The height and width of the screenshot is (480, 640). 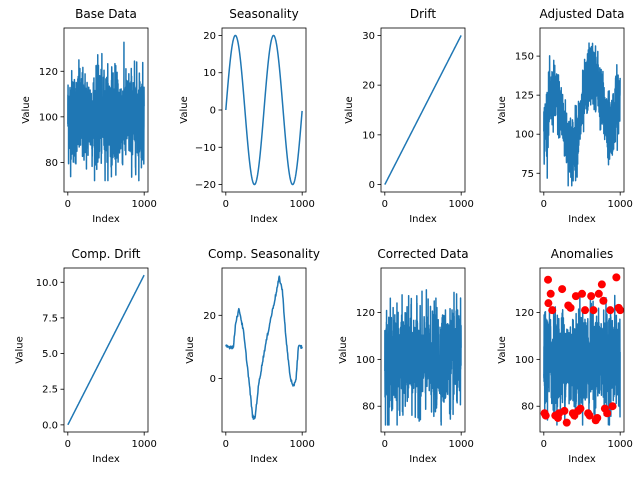 I want to click on chart-panel: 0 1000 75 100 125 150 Adjusted Data Index Value, so click(x=565, y=116).